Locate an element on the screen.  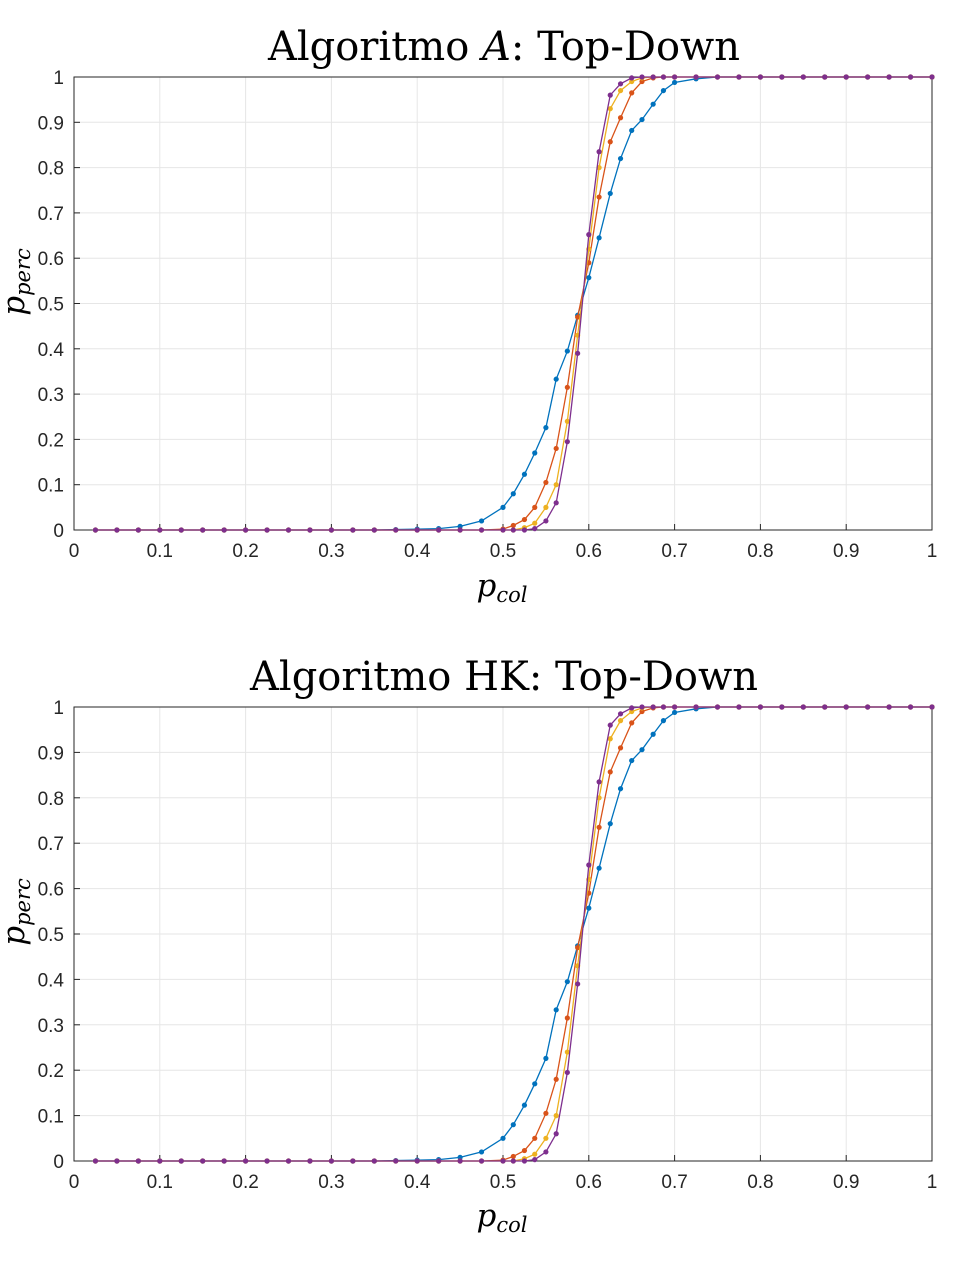
x-tick-label: 0 is located at coordinates (74, 1182).